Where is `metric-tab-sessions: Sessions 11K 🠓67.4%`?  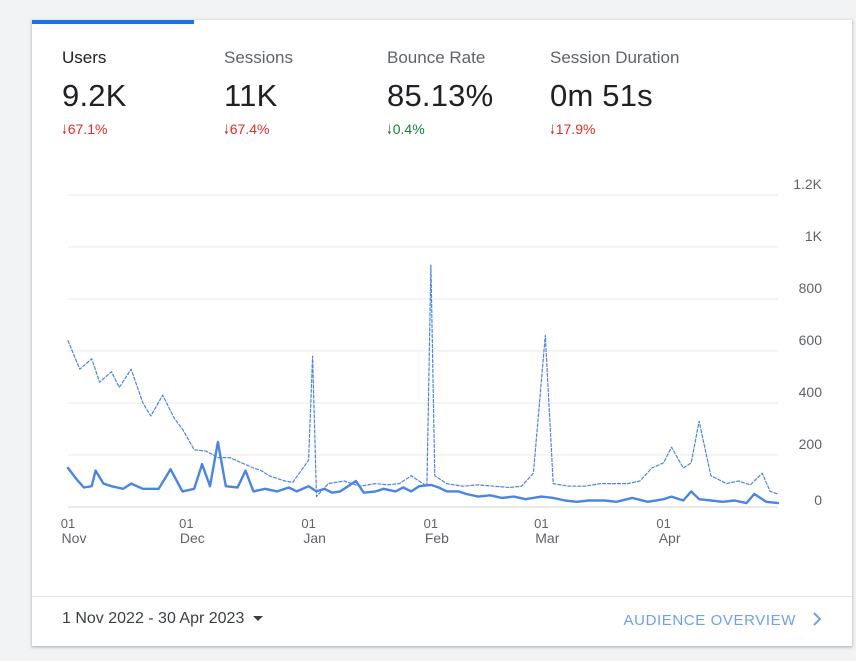 metric-tab-sessions: Sessions 11K 🠓67.4% is located at coordinates (258, 92).